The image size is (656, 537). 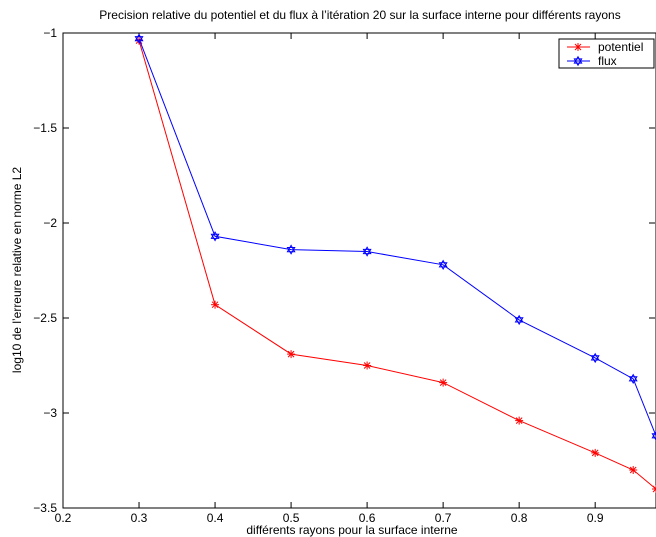 I want to click on y-tick-label: −1.5, so click(x=45, y=128).